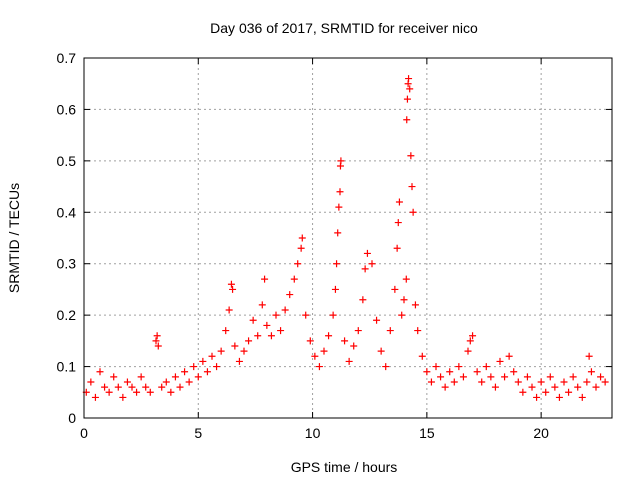  What do you see at coordinates (198, 433) in the screenshot?
I see `x-tick-label: 5` at bounding box center [198, 433].